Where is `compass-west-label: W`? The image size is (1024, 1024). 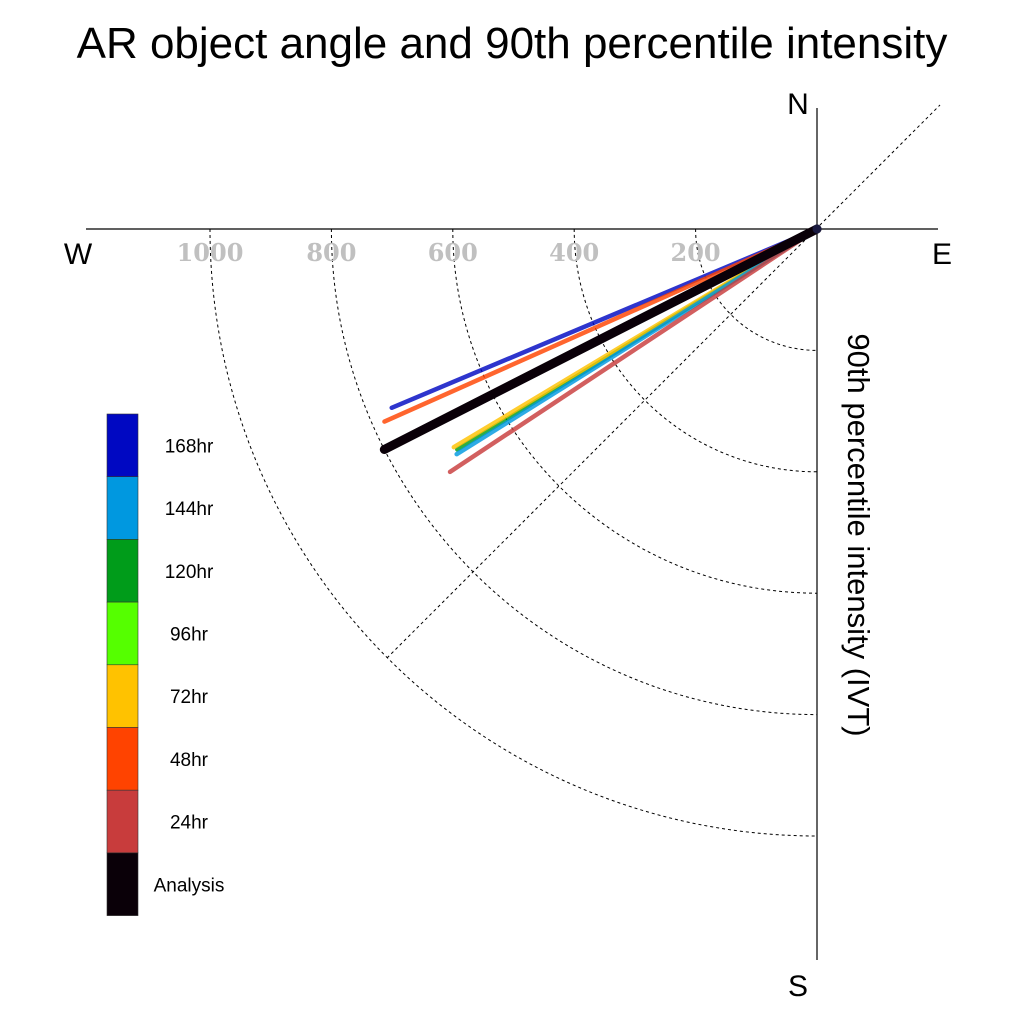 compass-west-label: W is located at coordinates (78, 254).